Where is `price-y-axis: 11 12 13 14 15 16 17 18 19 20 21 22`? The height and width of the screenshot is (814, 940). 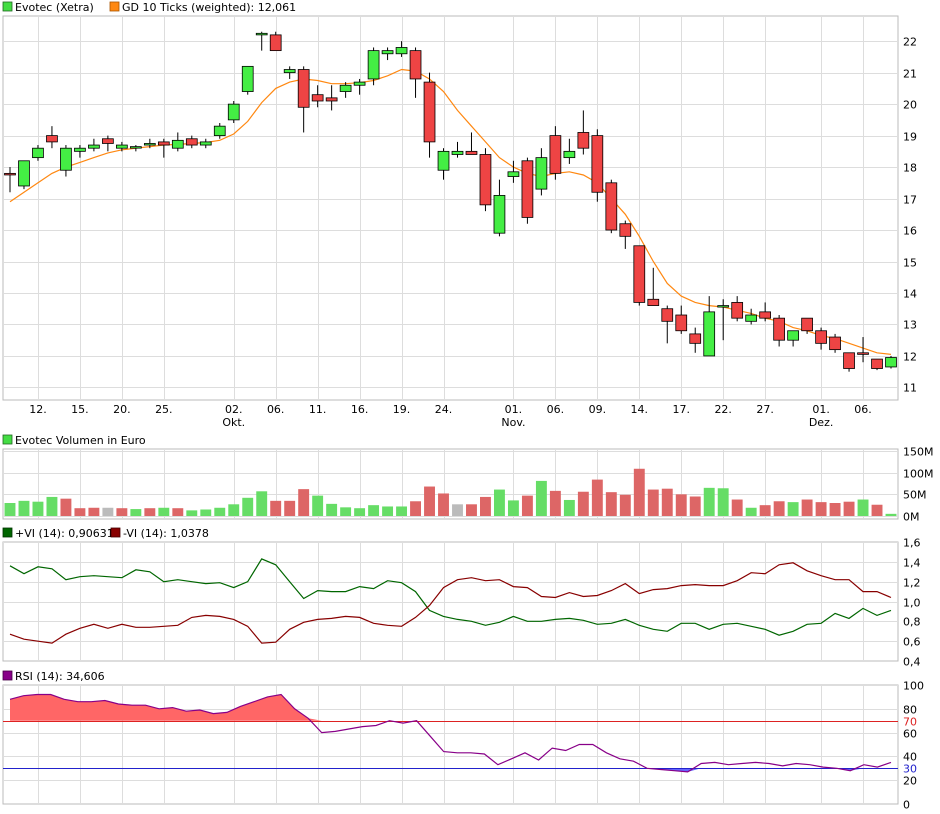
price-y-axis: 11 12 13 14 15 16 17 18 19 20 21 22 is located at coordinates (910, 215).